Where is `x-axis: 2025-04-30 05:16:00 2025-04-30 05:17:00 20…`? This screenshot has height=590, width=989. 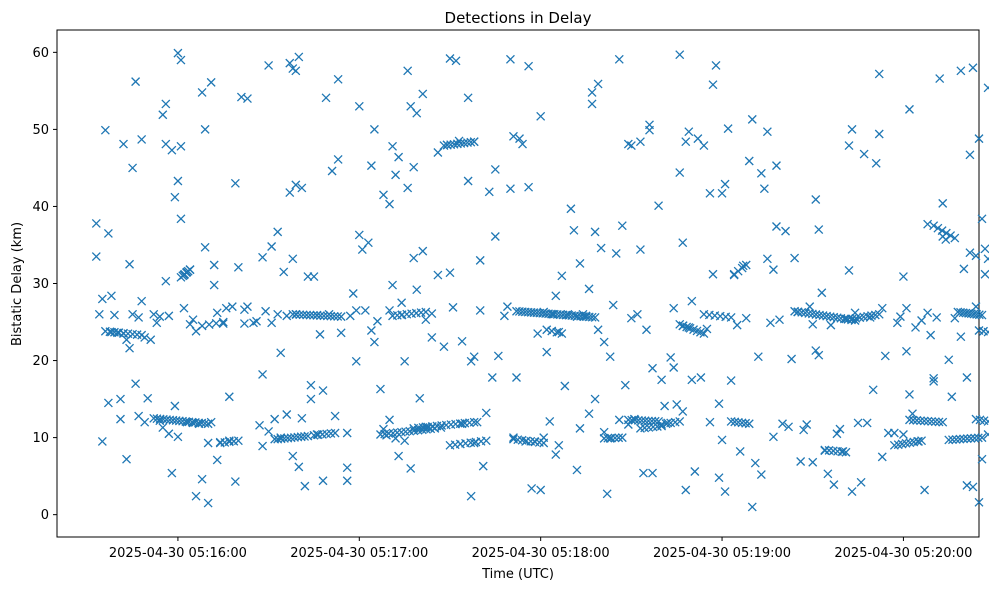 x-axis: 2025-04-30 05:16:00 2025-04-30 05:17:00 20… is located at coordinates (540, 549).